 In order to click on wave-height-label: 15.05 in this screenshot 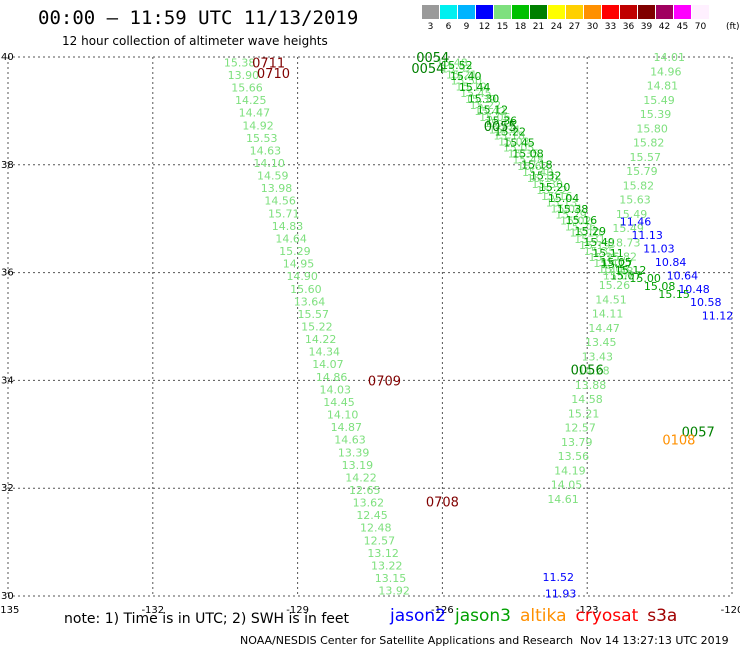, I will do `click(616, 262)`.